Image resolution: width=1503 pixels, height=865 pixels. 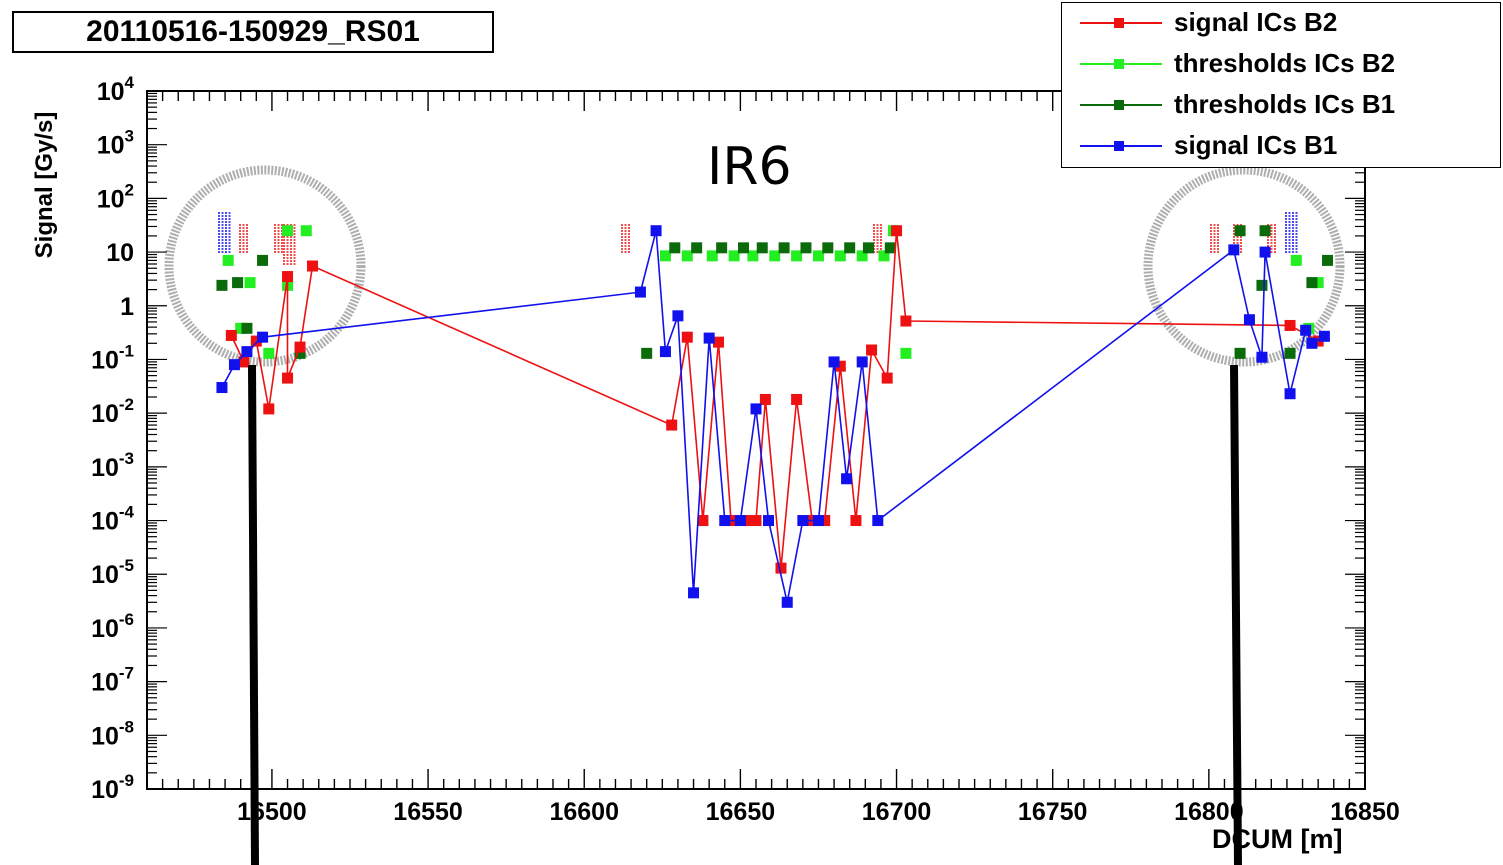 I want to click on y-tick-label: 10⁻¹, so click(x=112, y=357).